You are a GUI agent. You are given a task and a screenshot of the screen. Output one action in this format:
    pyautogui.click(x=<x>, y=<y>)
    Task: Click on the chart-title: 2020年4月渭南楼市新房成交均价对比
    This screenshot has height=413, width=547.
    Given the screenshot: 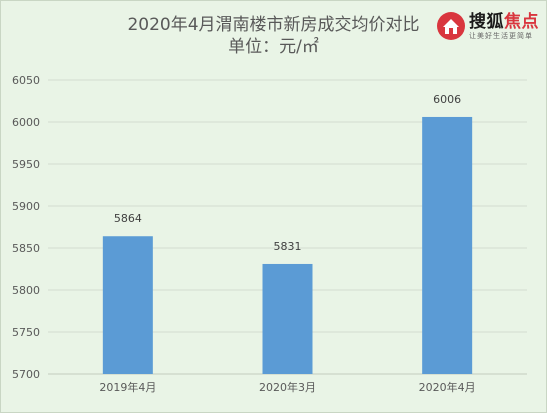 What is the action you would take?
    pyautogui.click(x=273, y=25)
    